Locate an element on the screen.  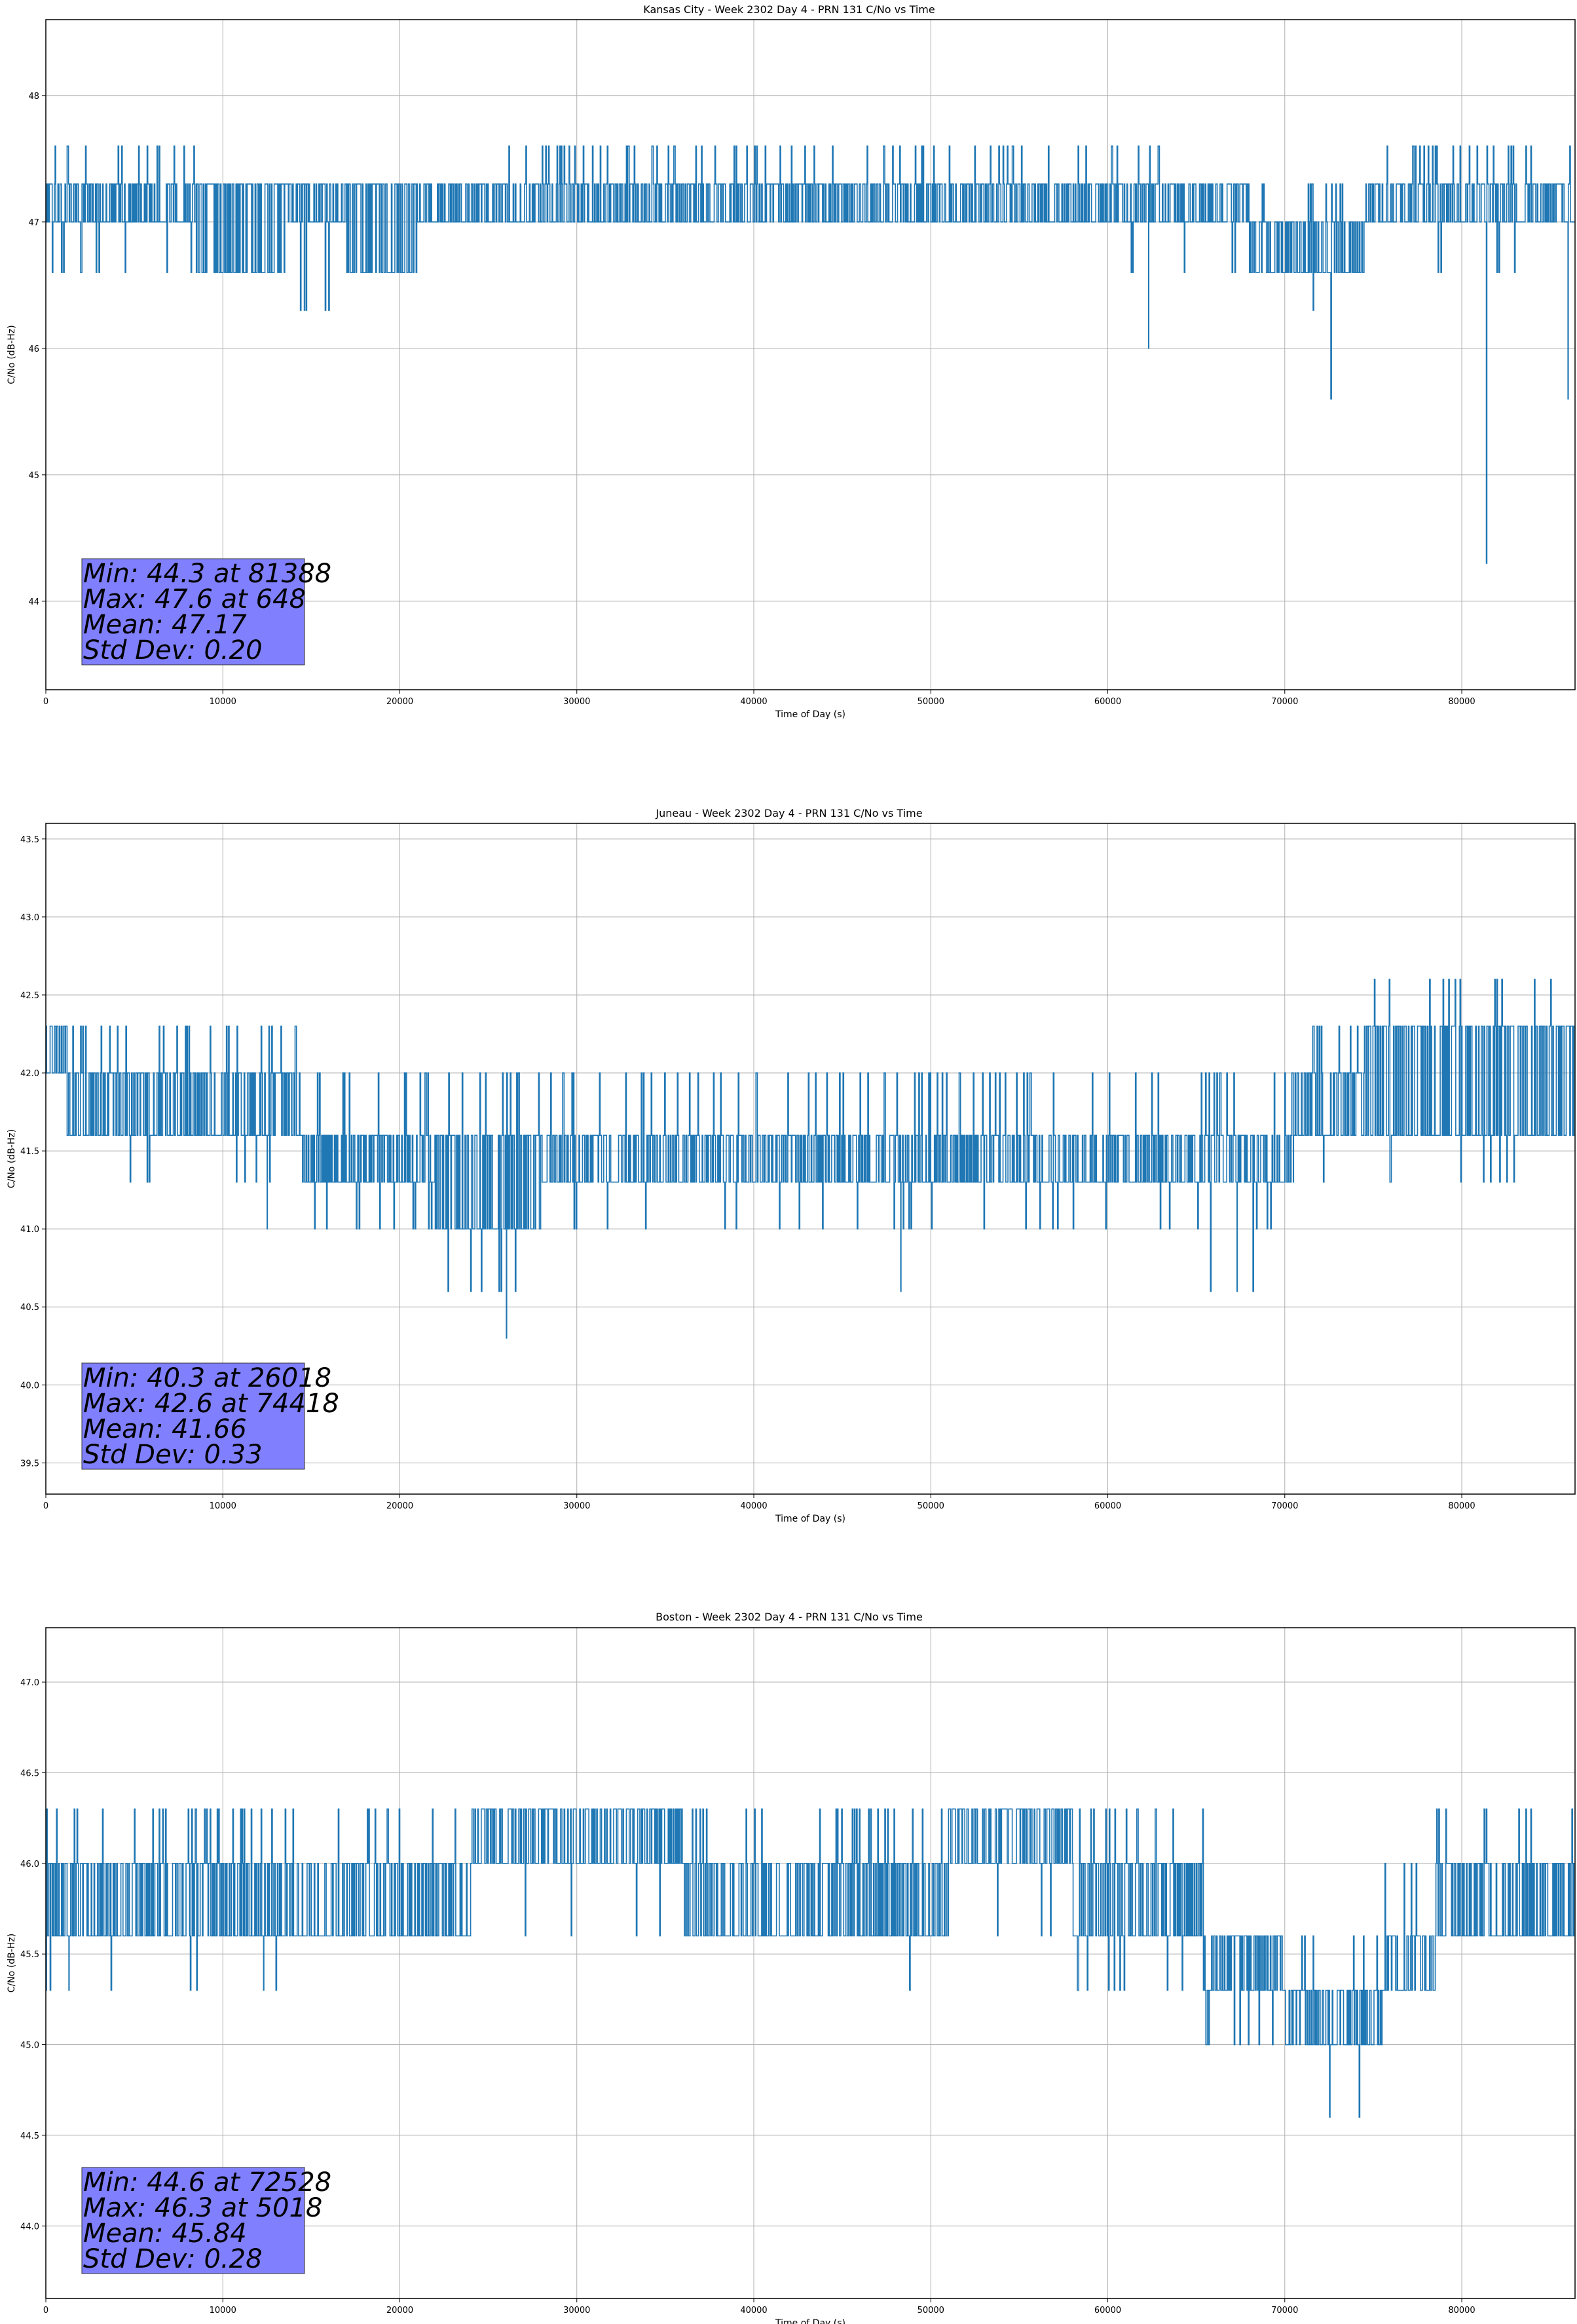
y-tick-label: 46.5 is located at coordinates (29, 1773).